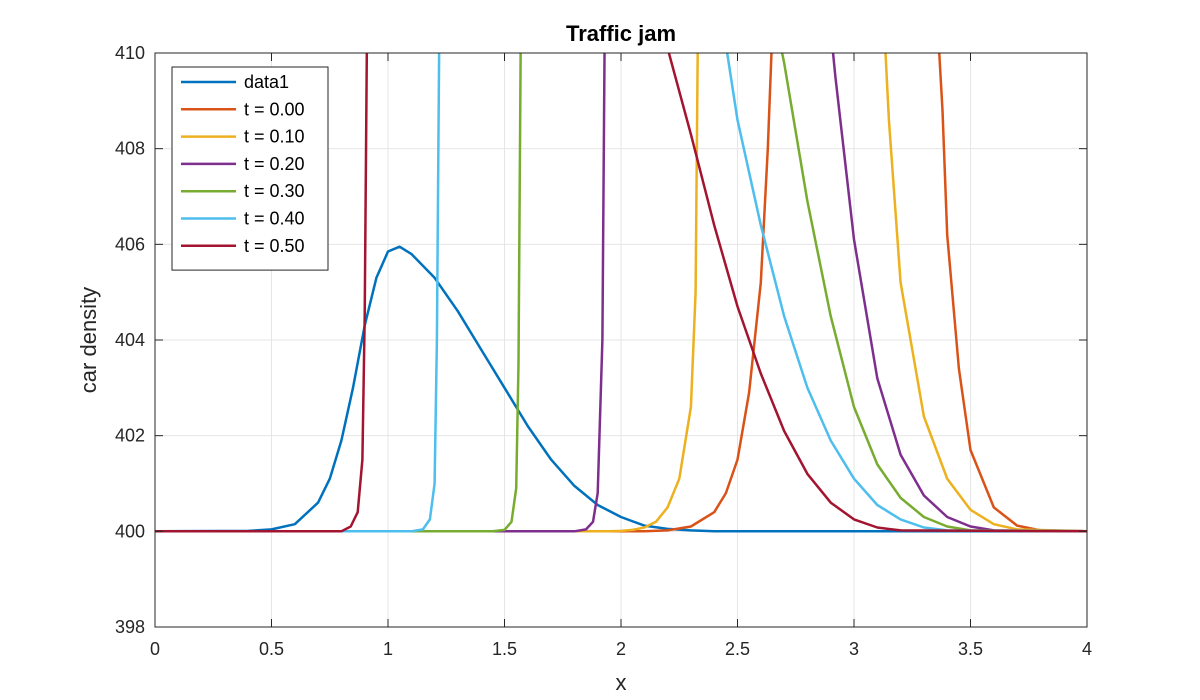 The width and height of the screenshot is (1200, 700). What do you see at coordinates (274, 219) in the screenshot?
I see `legend-entry: t = 0.40` at bounding box center [274, 219].